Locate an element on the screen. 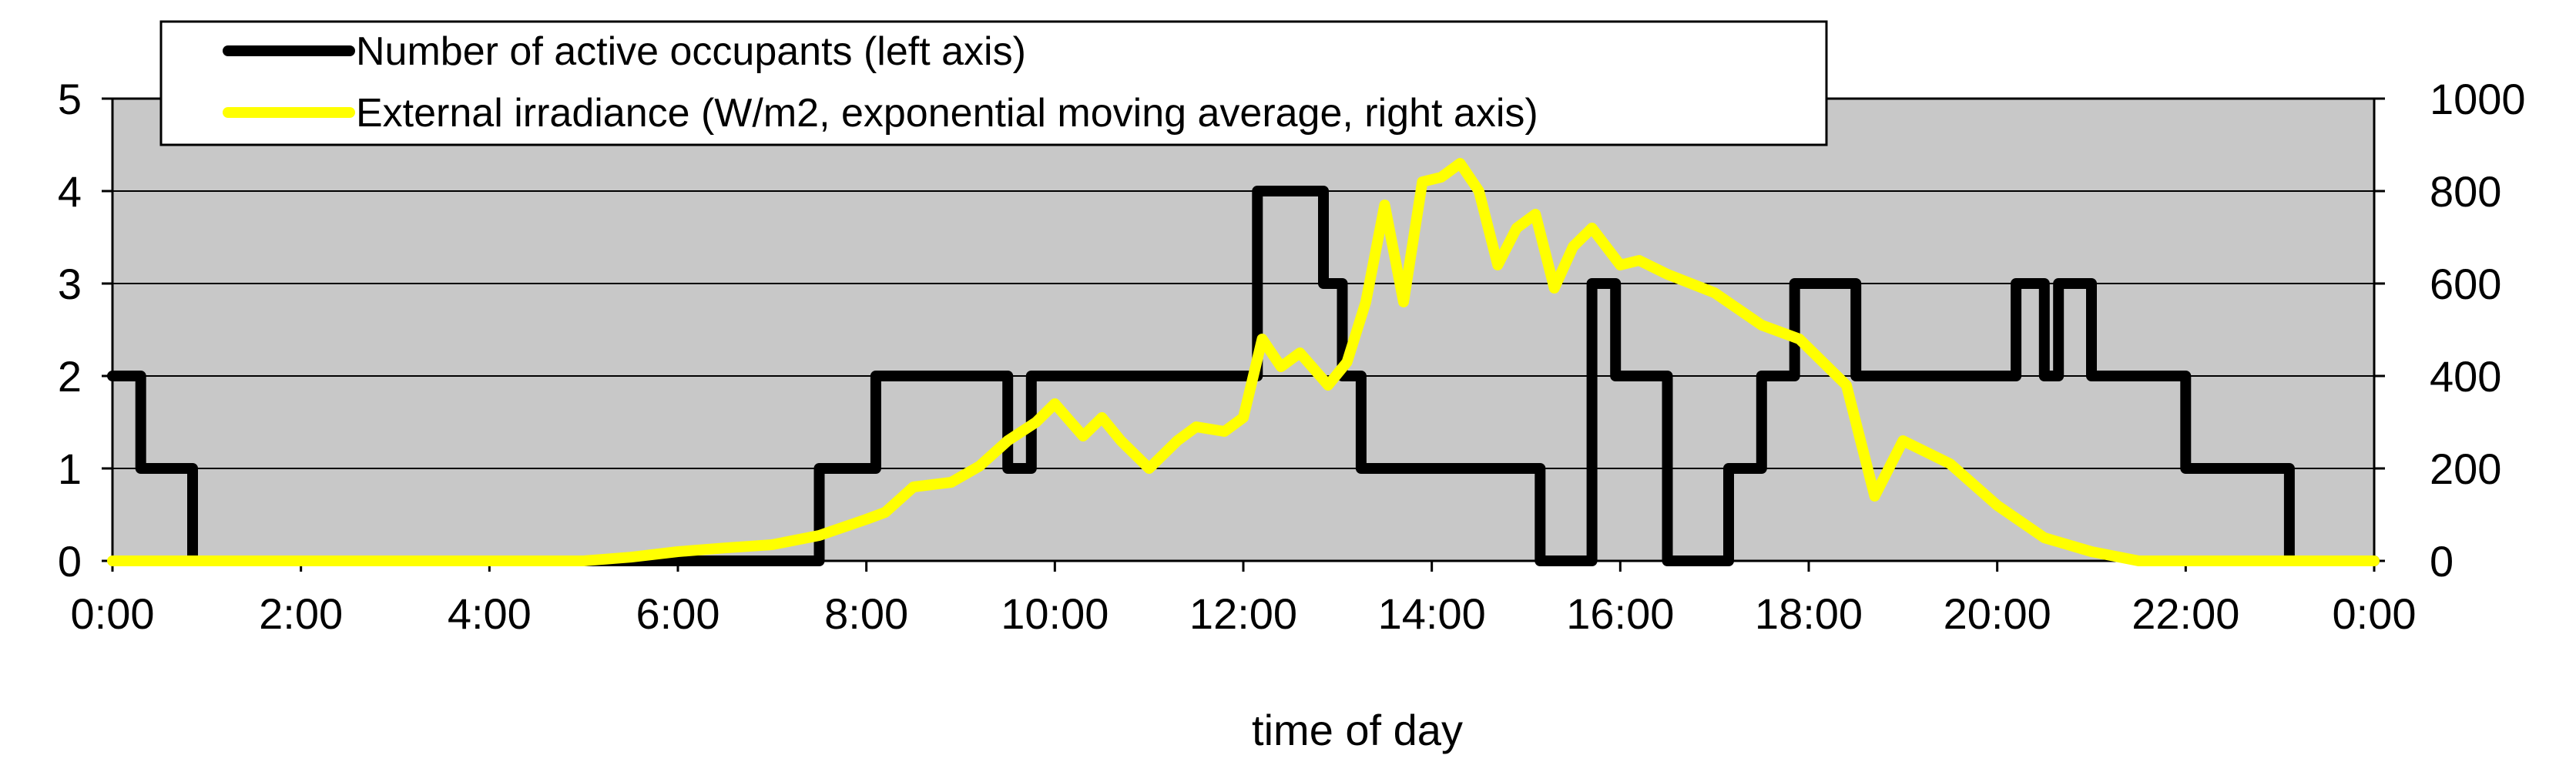 This screenshot has width=2576, height=782. x-tick-label: 4:00 is located at coordinates (490, 613).